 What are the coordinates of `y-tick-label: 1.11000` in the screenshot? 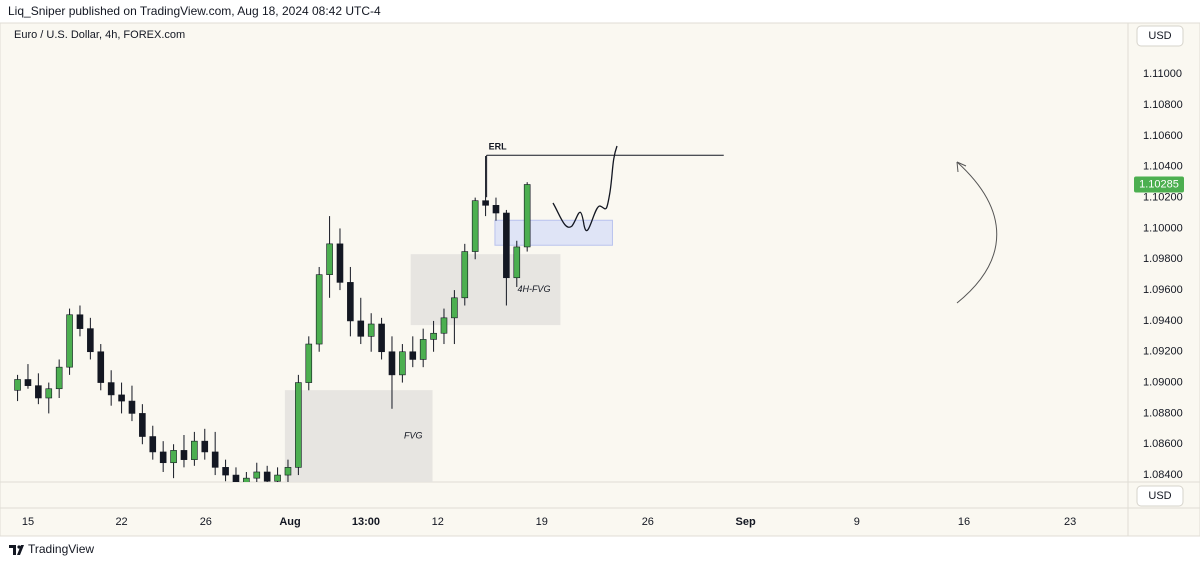 It's located at (1162, 74).